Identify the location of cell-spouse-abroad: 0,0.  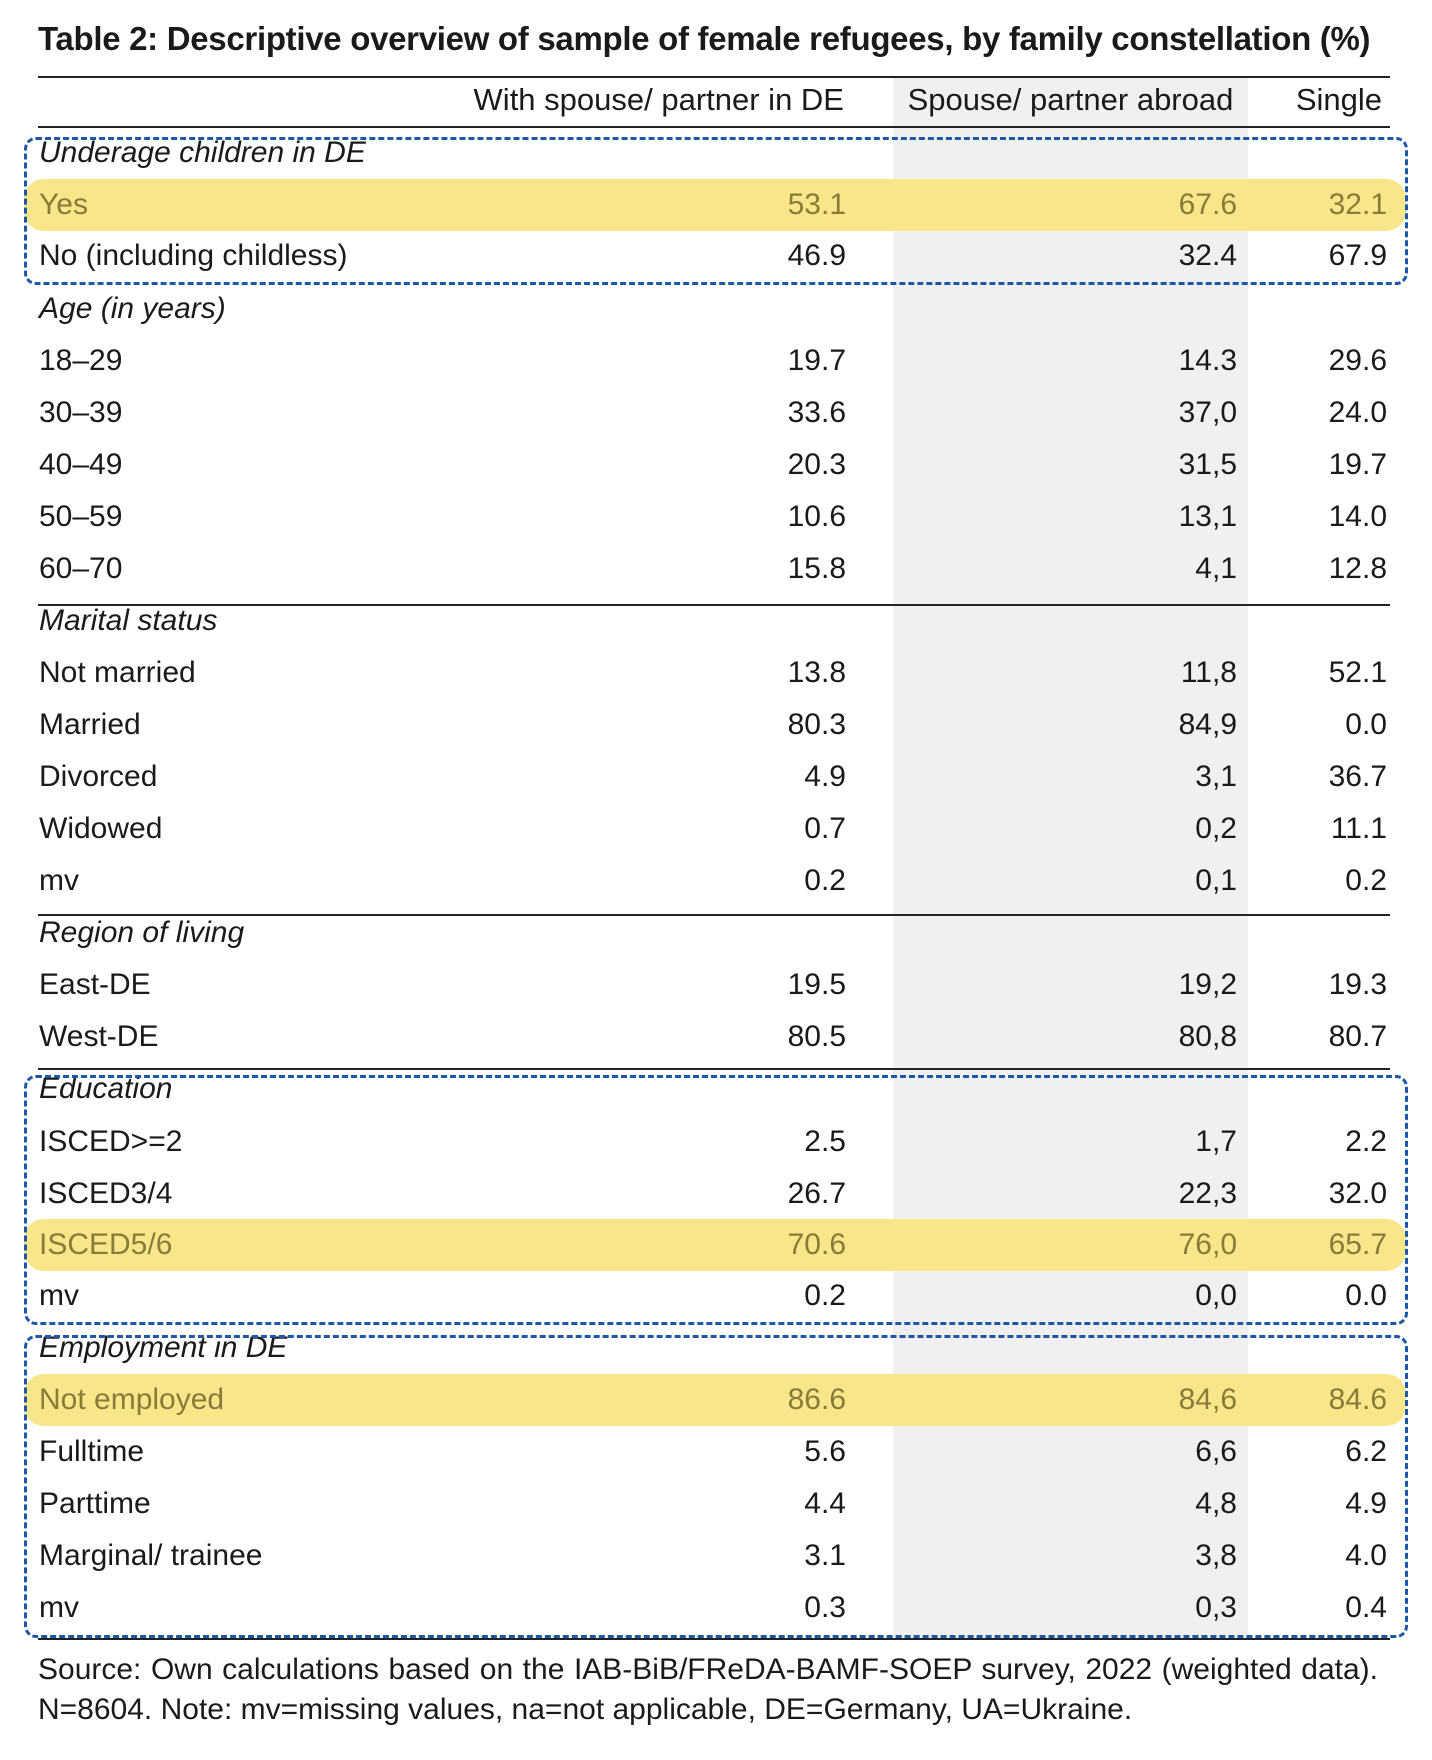
(1216, 1295).